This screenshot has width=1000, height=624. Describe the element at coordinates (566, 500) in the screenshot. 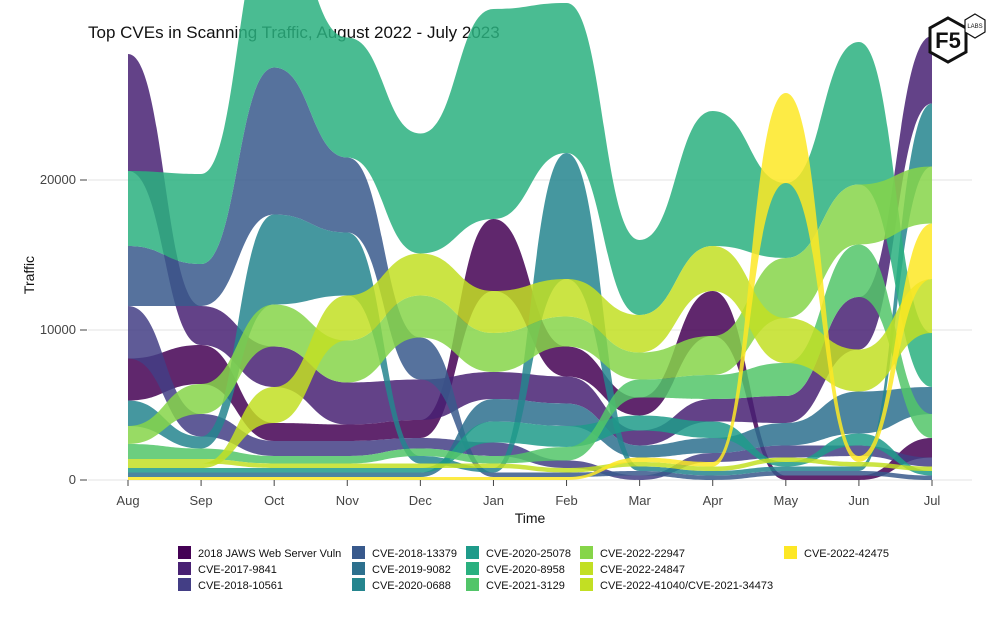

I see `x-tick-label: Feb` at that location.